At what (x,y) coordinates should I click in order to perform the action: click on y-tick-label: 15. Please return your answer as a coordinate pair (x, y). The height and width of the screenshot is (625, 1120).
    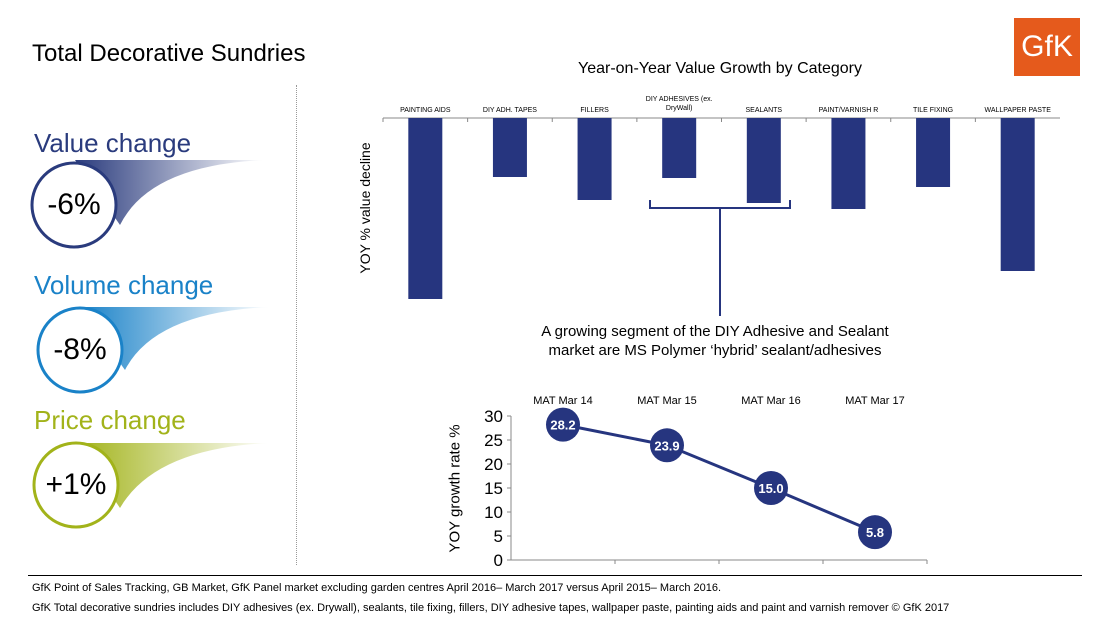
    Looking at the image, I should click on (493, 488).